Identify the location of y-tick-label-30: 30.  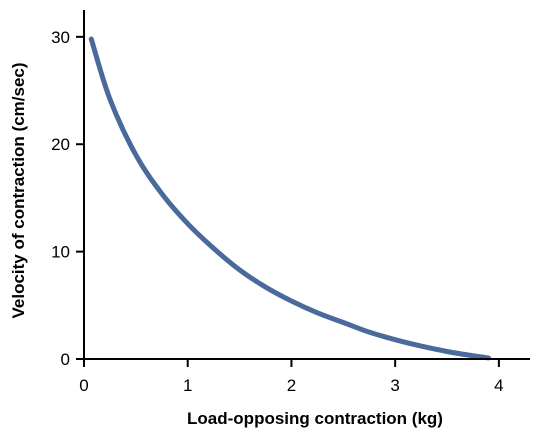
(60, 37).